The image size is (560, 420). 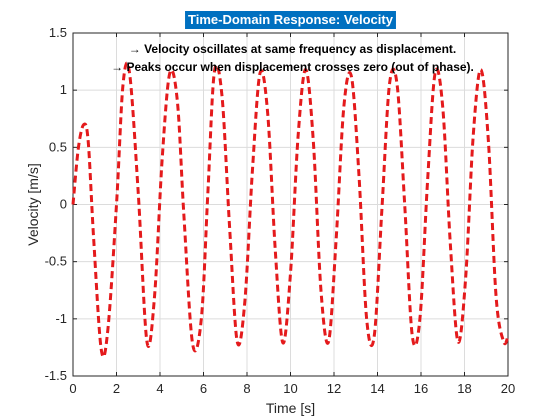 What do you see at coordinates (63, 204) in the screenshot?
I see `y-tick-label: 0` at bounding box center [63, 204].